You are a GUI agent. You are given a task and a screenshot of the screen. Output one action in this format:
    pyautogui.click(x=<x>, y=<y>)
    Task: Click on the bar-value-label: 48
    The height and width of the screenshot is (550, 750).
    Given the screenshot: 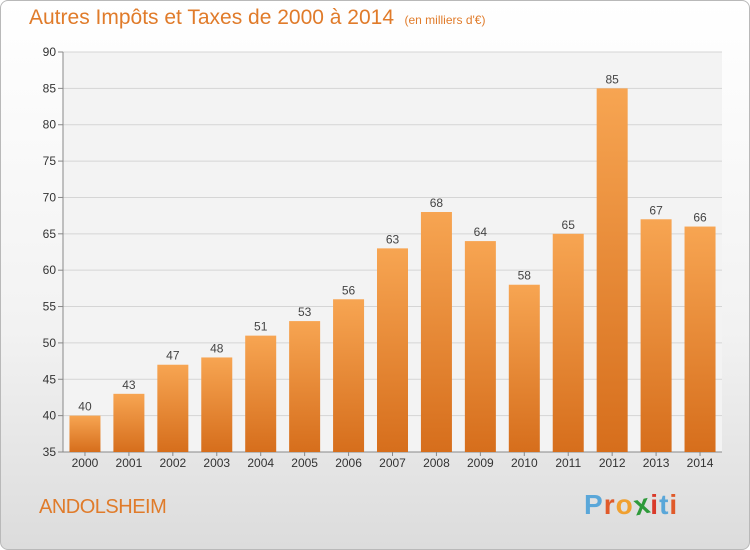 What is the action you would take?
    pyautogui.click(x=217, y=348)
    